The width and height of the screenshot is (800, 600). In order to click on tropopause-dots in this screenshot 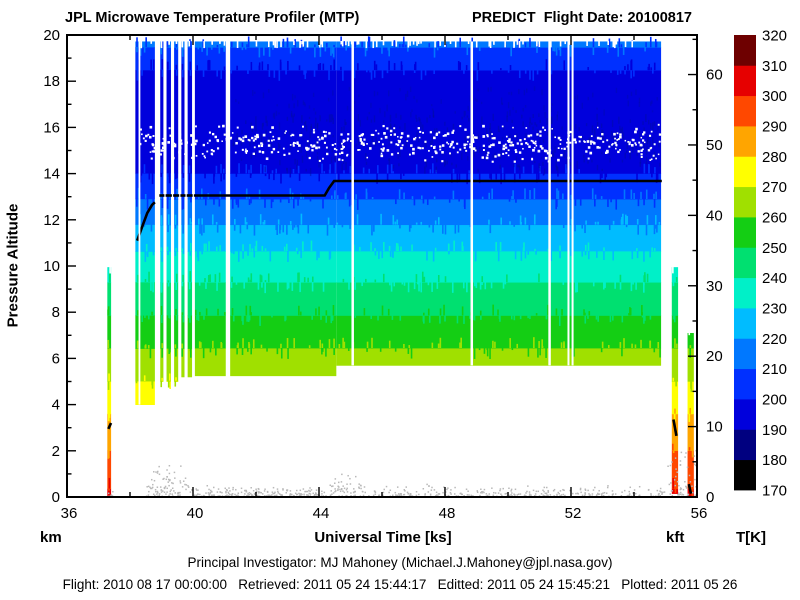, I will do `click(400, 143)`.